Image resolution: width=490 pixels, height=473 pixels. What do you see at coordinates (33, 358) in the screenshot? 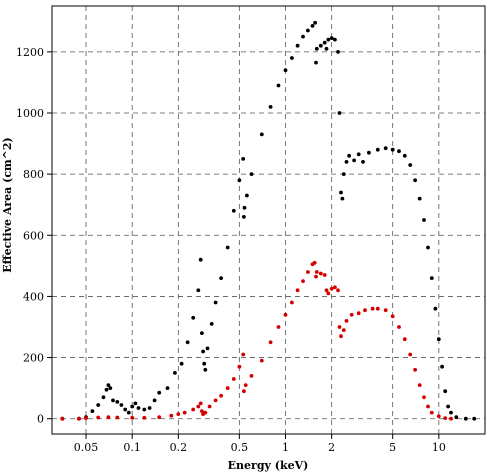
I see `y-tick-label: 200` at bounding box center [33, 358].